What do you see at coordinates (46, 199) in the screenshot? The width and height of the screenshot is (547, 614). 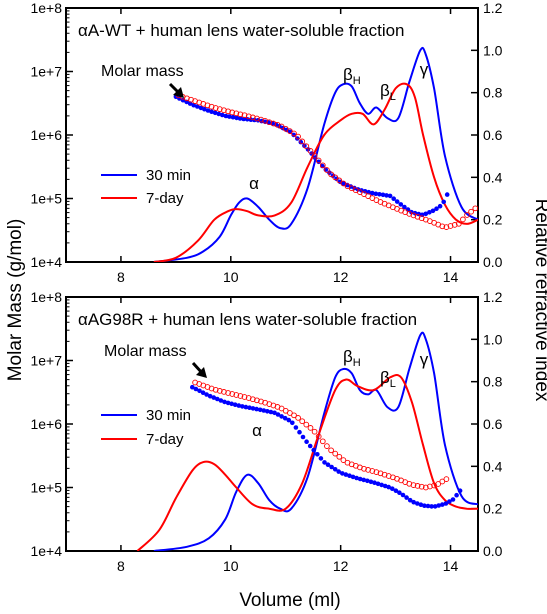 I see `y-left-tick-label: 1e+5` at bounding box center [46, 199].